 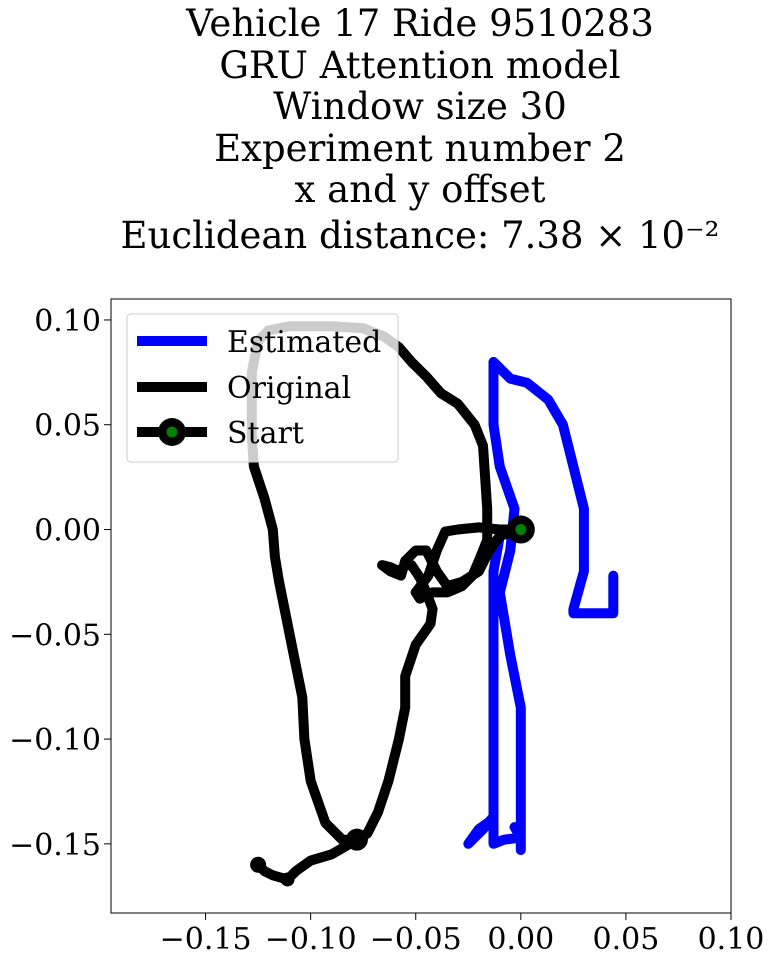 I want to click on x-tick-label: 0.00, so click(x=520, y=939).